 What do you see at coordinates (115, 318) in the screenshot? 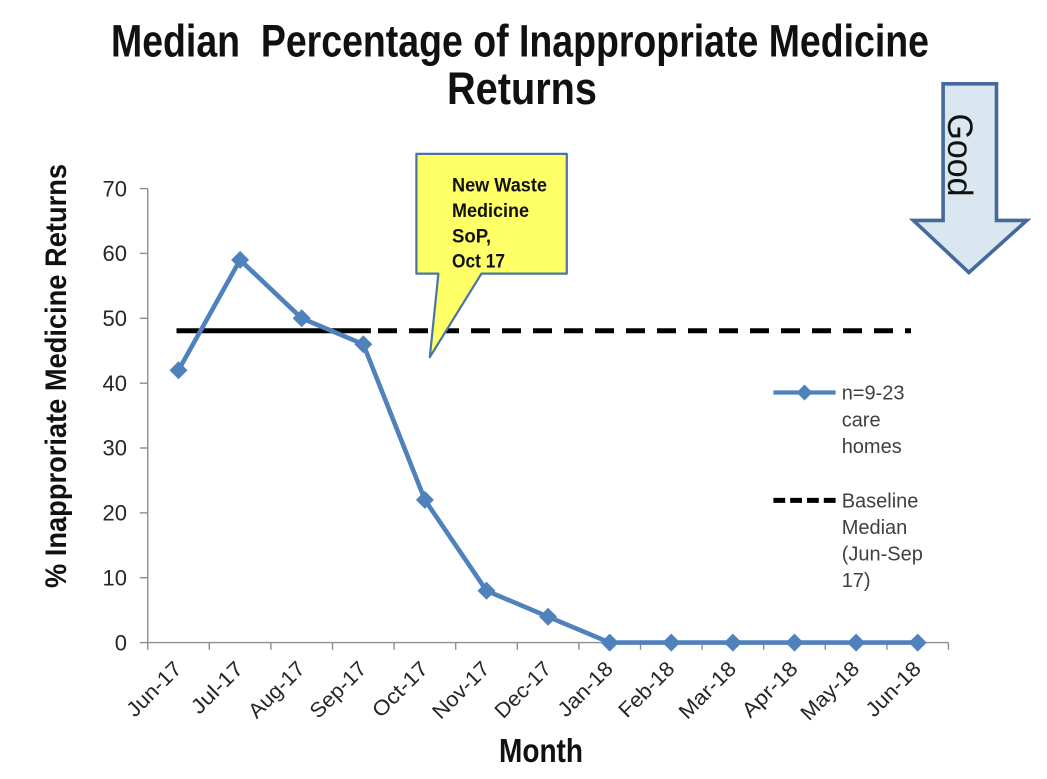
I see `svg-text: 50` at bounding box center [115, 318].